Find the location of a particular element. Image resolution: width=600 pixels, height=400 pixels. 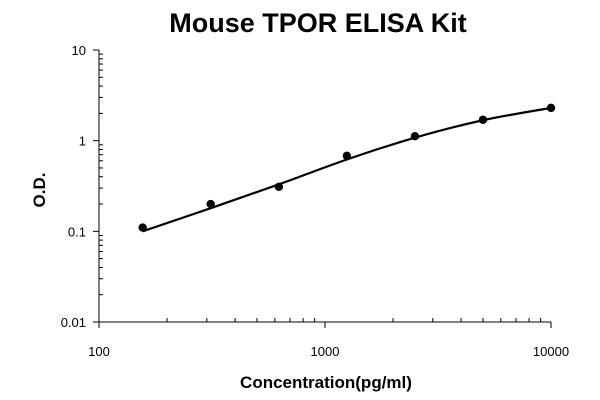

y-tick-label: 10 is located at coordinates (79, 50).